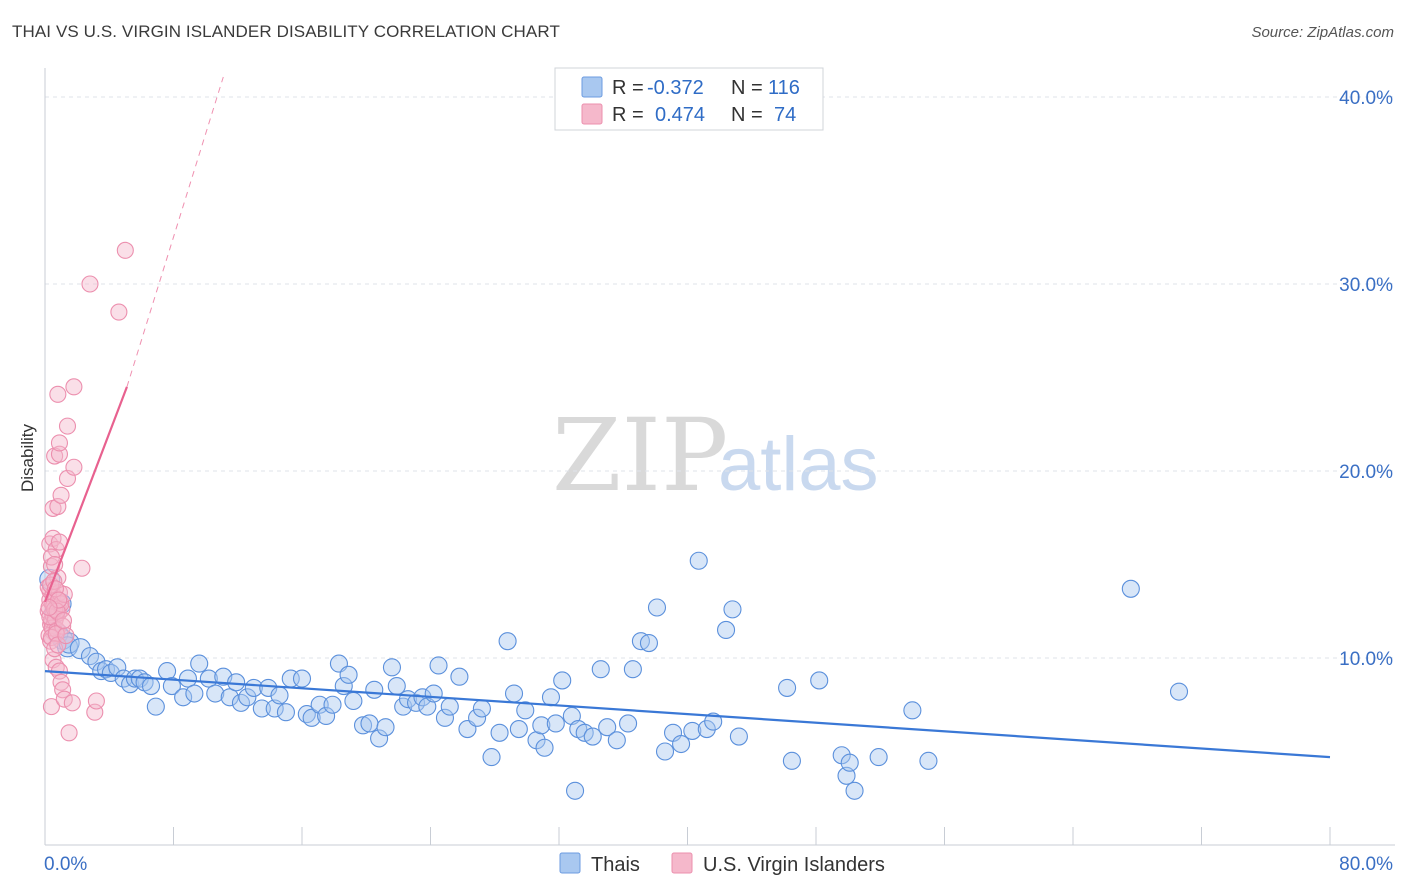 The width and height of the screenshot is (1406, 892). Describe the element at coordinates (175, 231) in the screenshot. I see `trend-line-virgin-islanders-extended` at that location.